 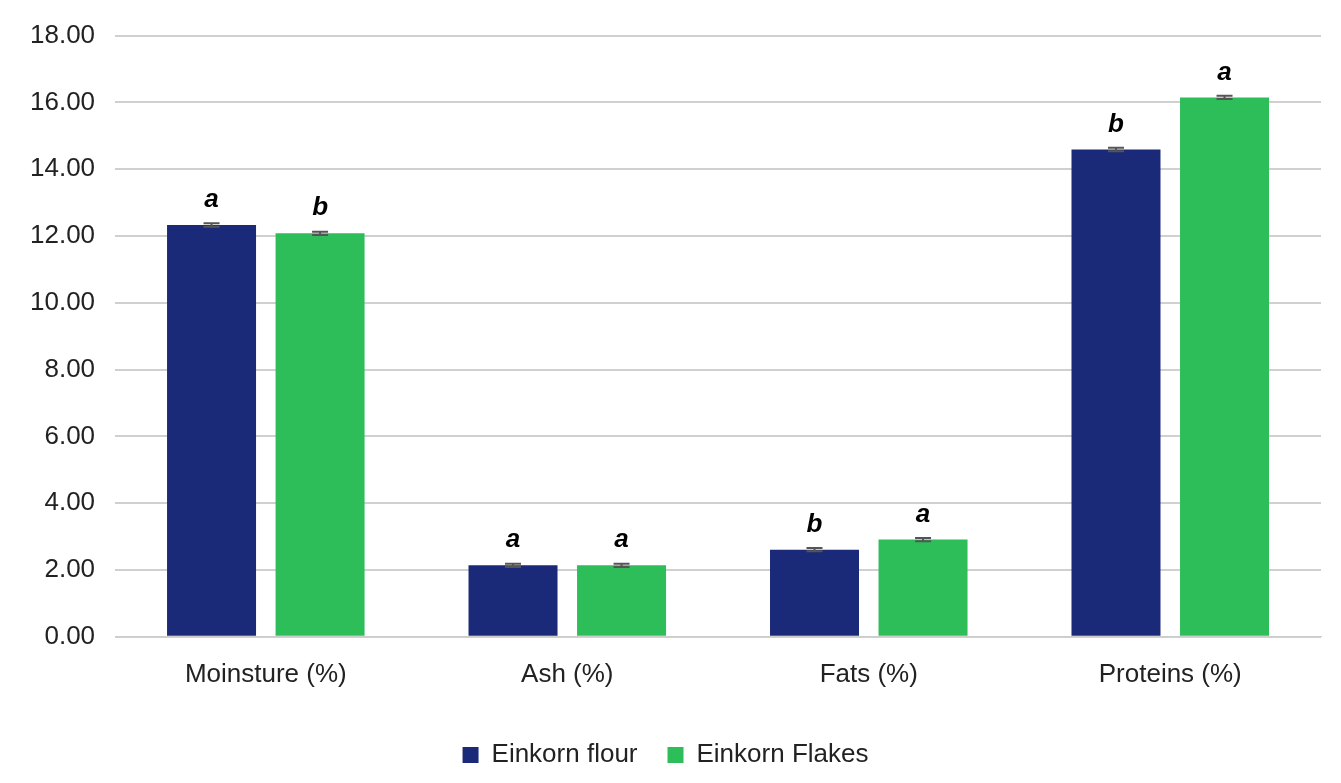 What do you see at coordinates (70, 367) in the screenshot?
I see `y-tick-label: 8.00` at bounding box center [70, 367].